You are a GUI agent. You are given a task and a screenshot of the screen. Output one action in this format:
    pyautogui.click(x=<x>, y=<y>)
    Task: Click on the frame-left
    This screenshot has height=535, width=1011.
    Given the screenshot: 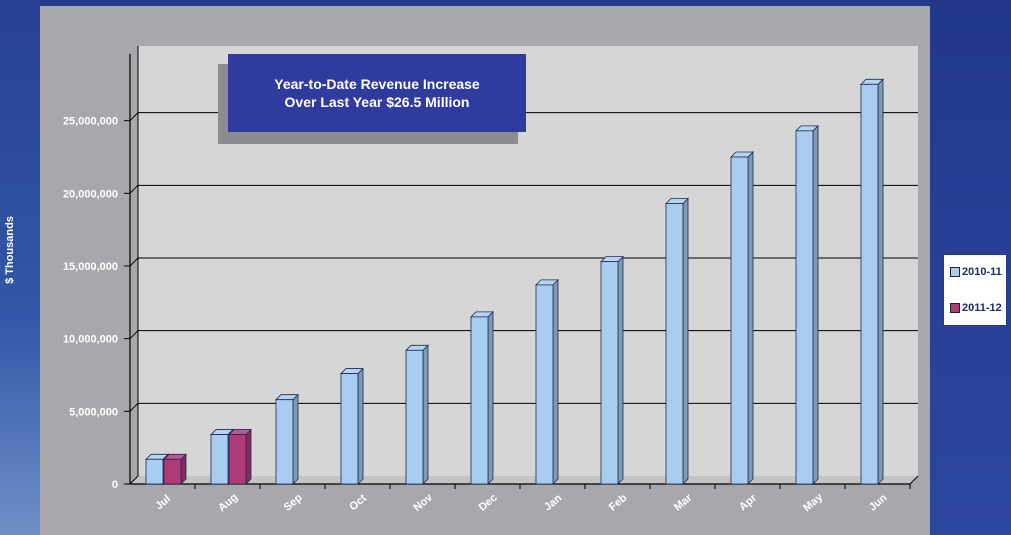 What is the action you would take?
    pyautogui.click(x=20, y=267)
    